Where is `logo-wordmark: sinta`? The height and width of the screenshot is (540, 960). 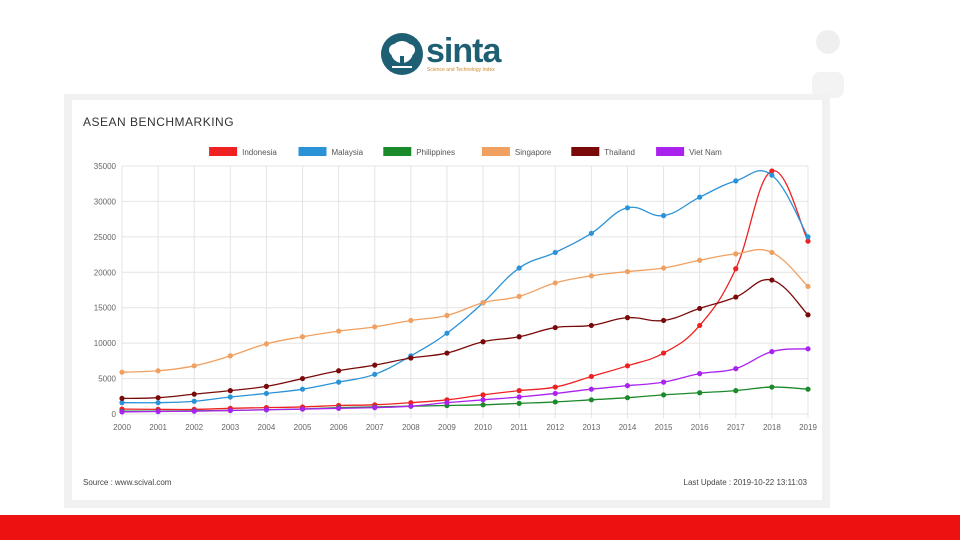
logo-wordmark: sinta is located at coordinates (463, 51).